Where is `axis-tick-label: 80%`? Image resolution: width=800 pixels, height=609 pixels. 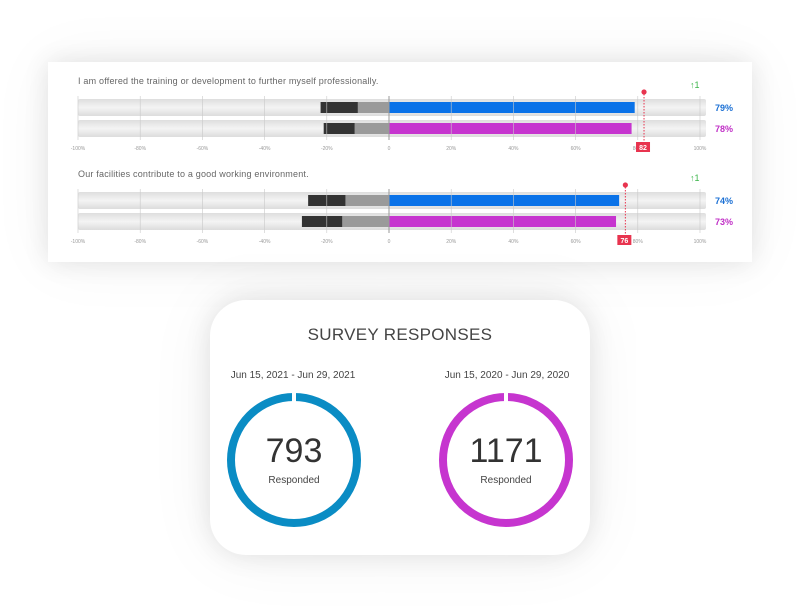
axis-tick-label: 80% is located at coordinates (638, 242).